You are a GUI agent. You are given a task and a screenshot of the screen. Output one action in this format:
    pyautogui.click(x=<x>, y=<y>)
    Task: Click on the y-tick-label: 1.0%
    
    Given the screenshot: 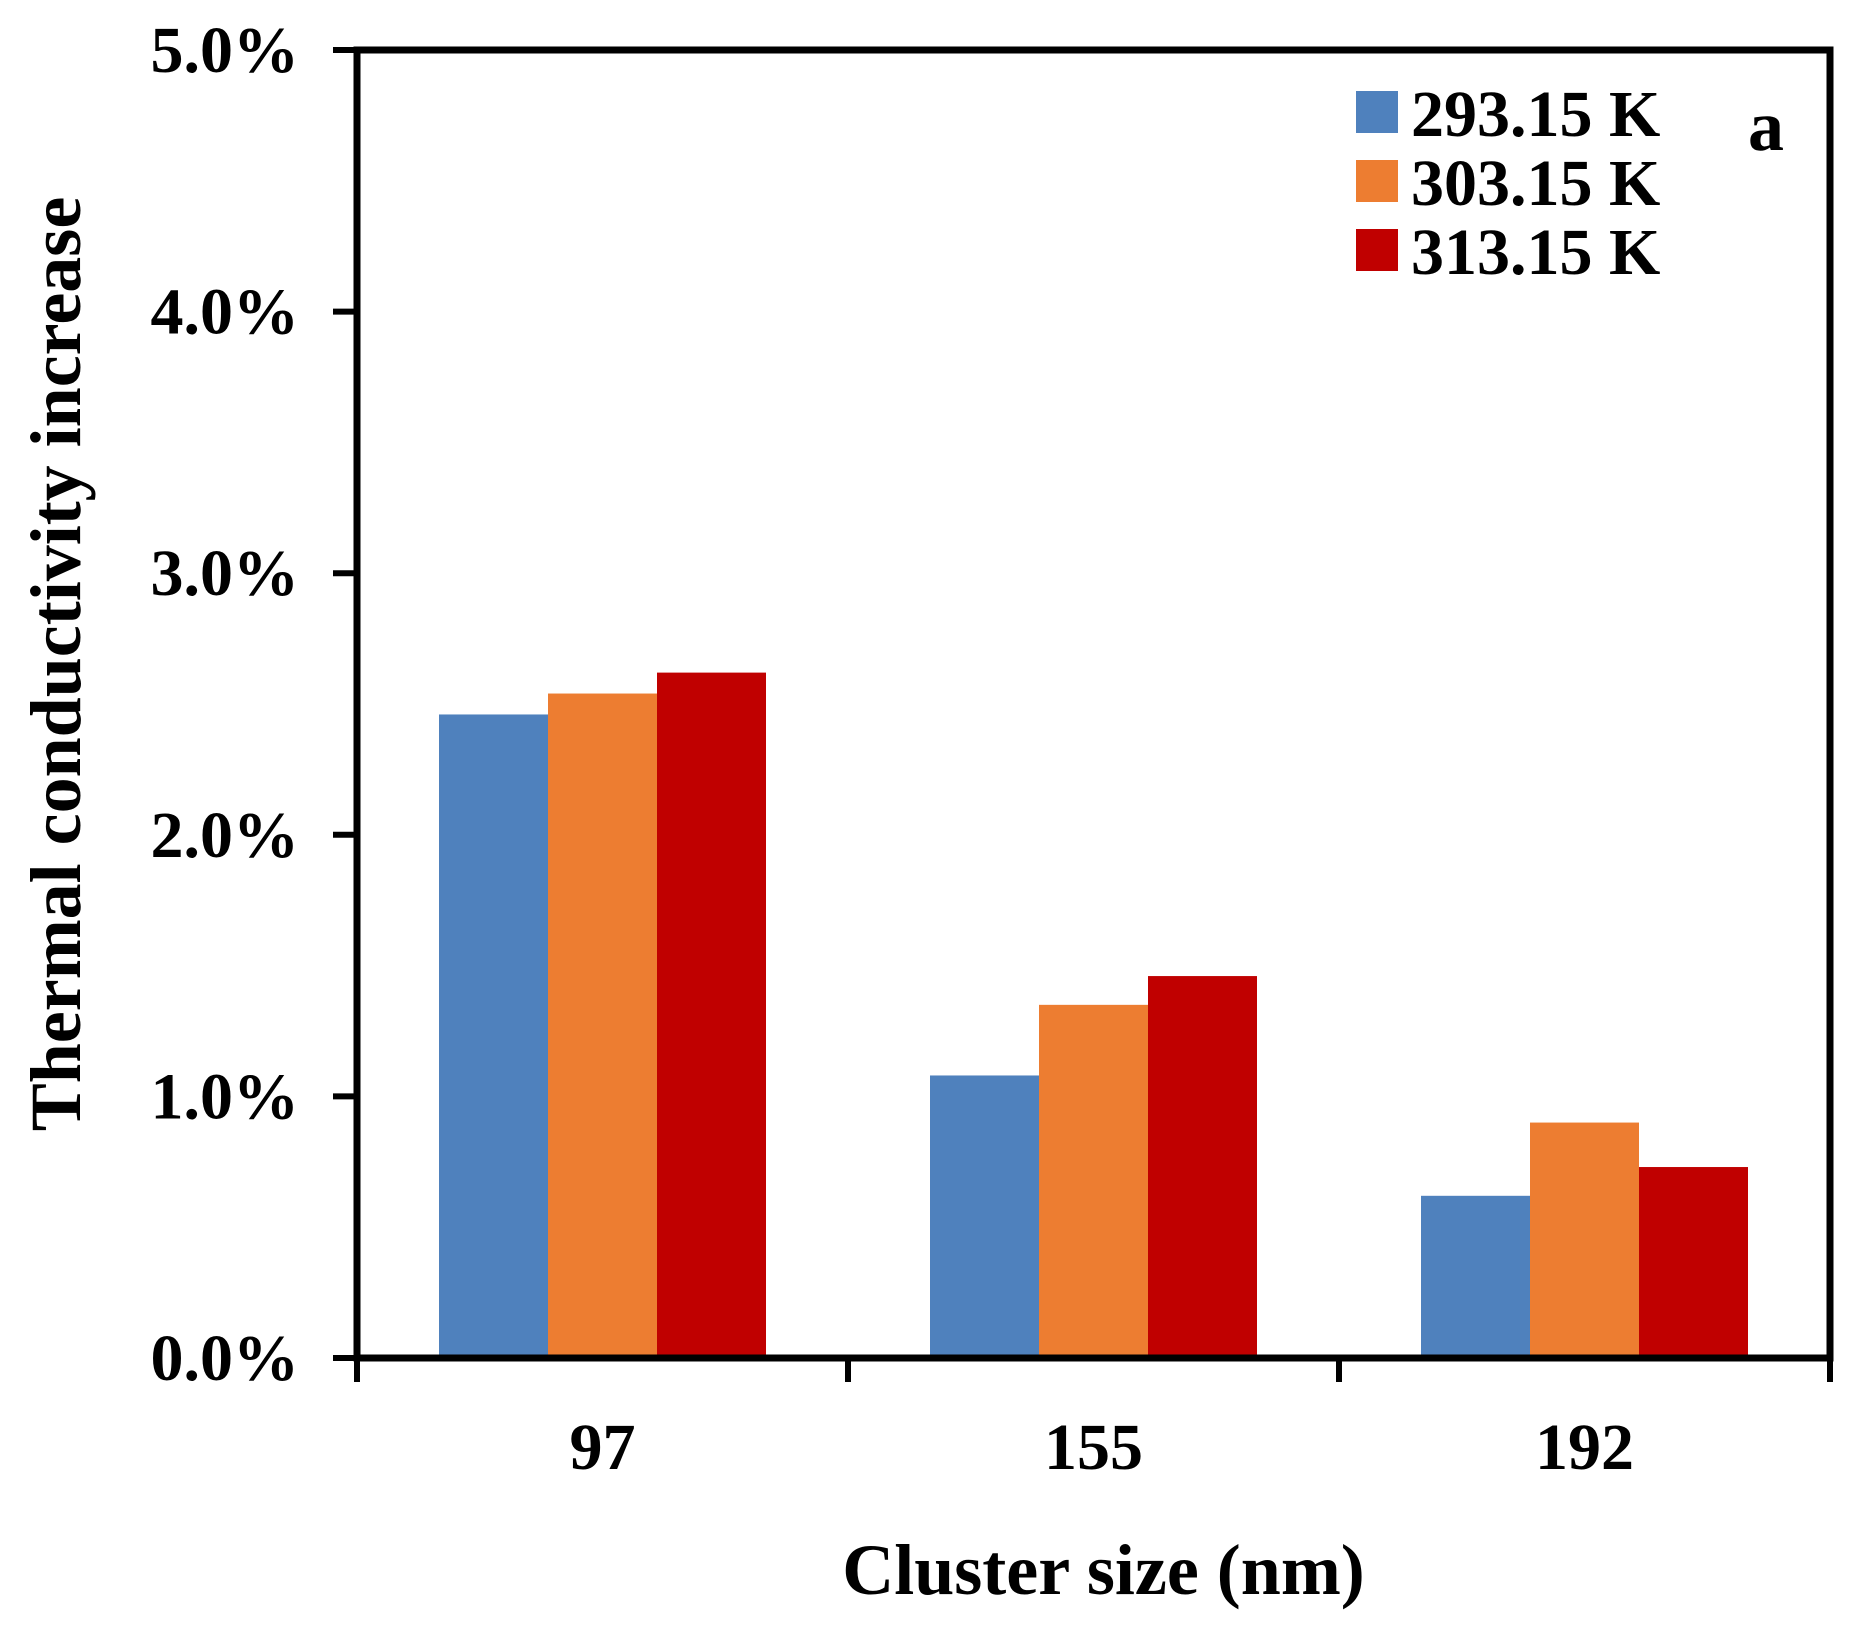 What is the action you would take?
    pyautogui.click(x=225, y=1096)
    